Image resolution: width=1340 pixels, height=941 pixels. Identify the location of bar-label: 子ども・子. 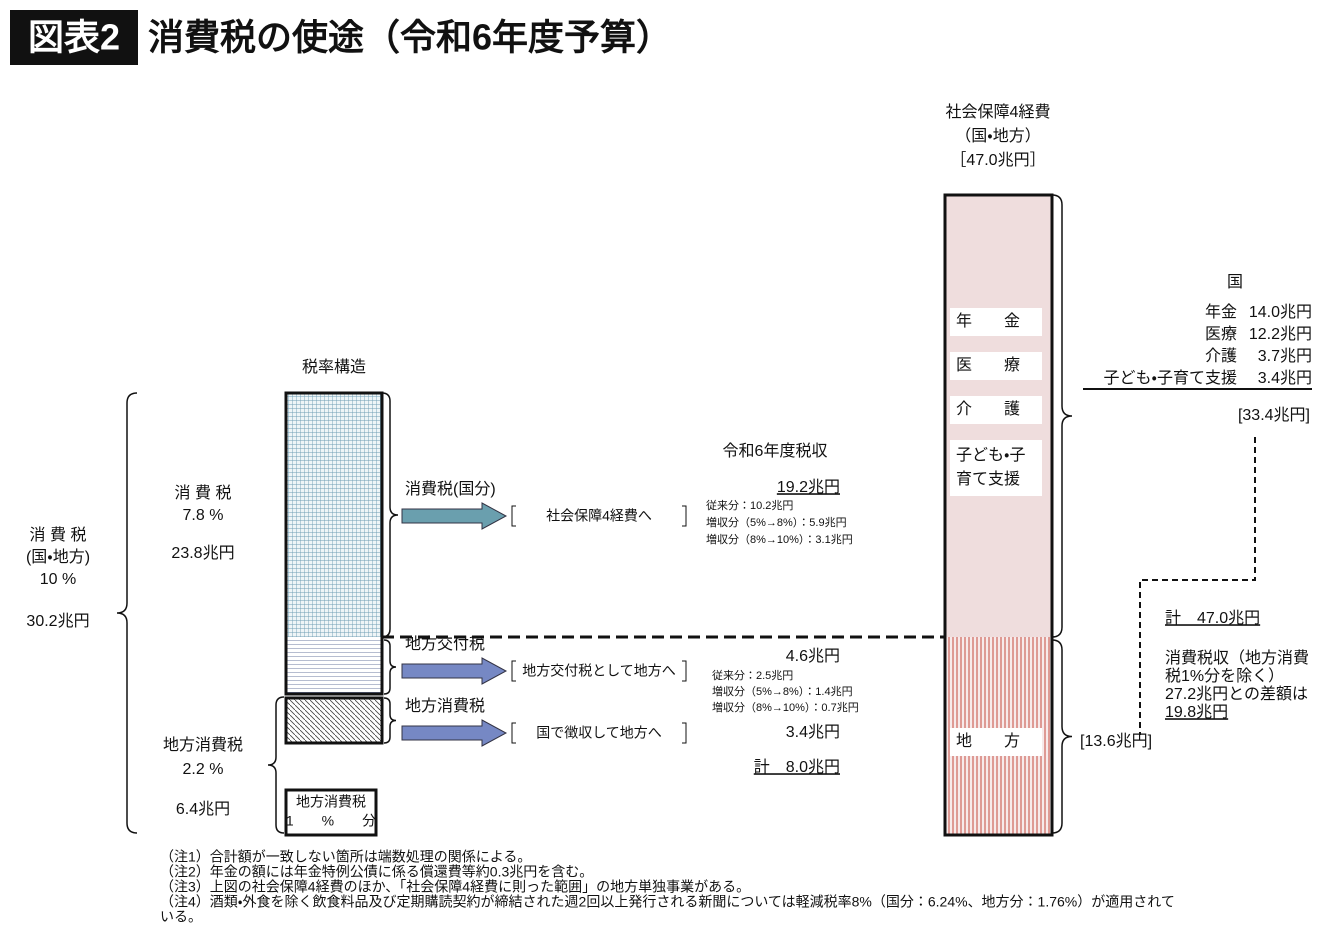
(990, 455).